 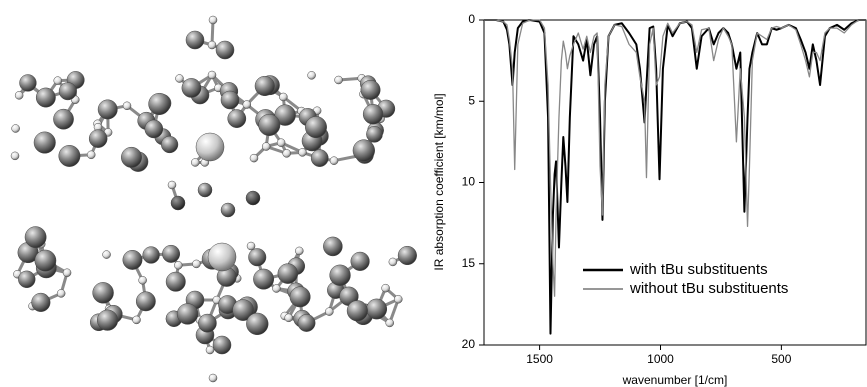 I want to click on x-axis-label: wavenumber [1/cm], so click(x=675, y=380).